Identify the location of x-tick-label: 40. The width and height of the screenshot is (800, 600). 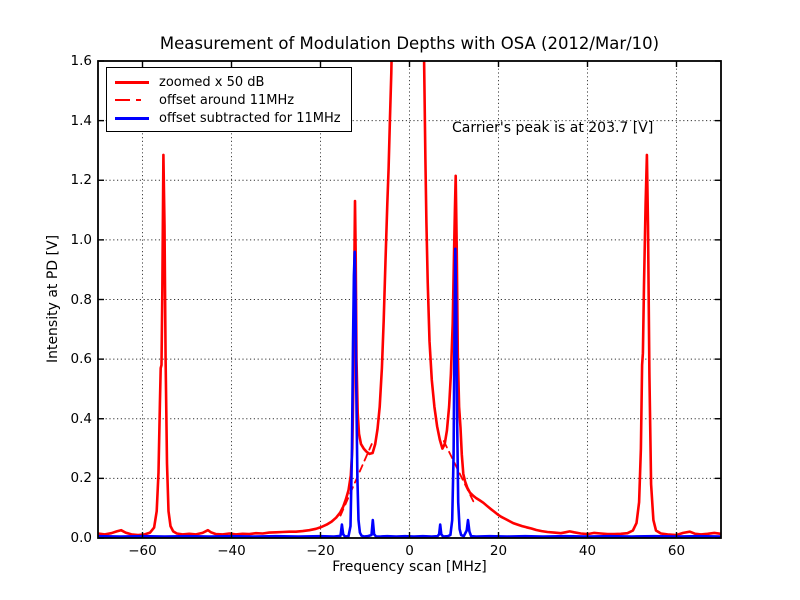
(587, 551).